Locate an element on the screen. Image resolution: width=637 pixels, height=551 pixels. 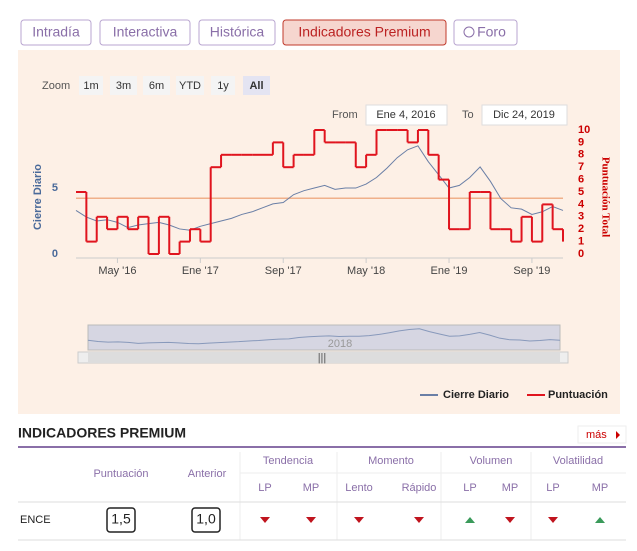
x-tick-label: Sep '17 is located at coordinates (283, 271).